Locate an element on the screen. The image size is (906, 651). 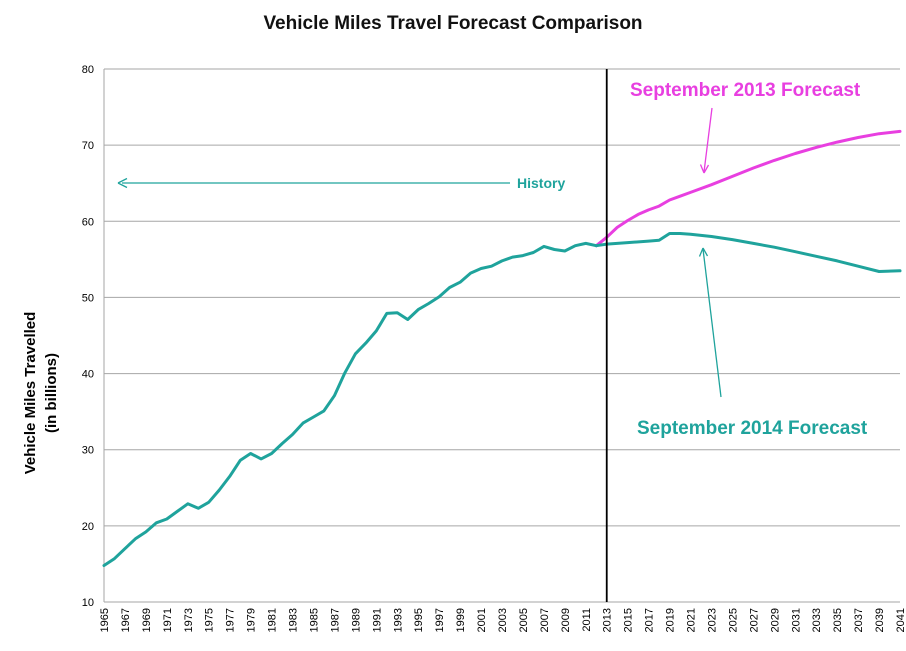
y-tick-labels: 10 20 30 40 50 60 70 80 is located at coordinates (88, 336).